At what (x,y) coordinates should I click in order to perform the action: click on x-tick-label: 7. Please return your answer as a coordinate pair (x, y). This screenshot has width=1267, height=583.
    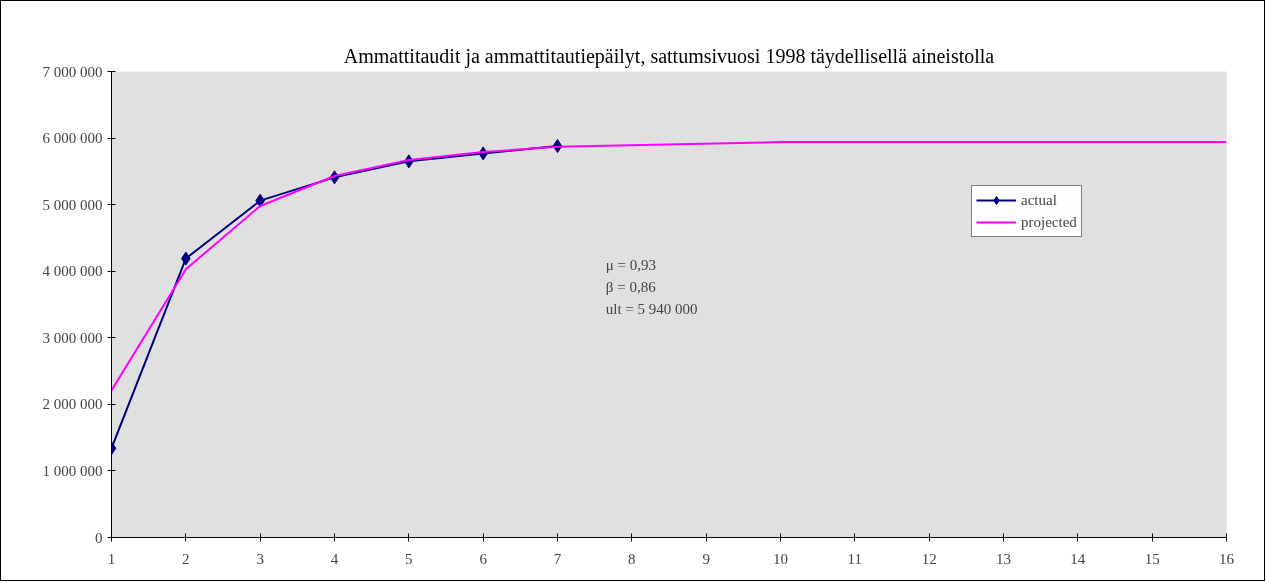
    Looking at the image, I should click on (557, 558).